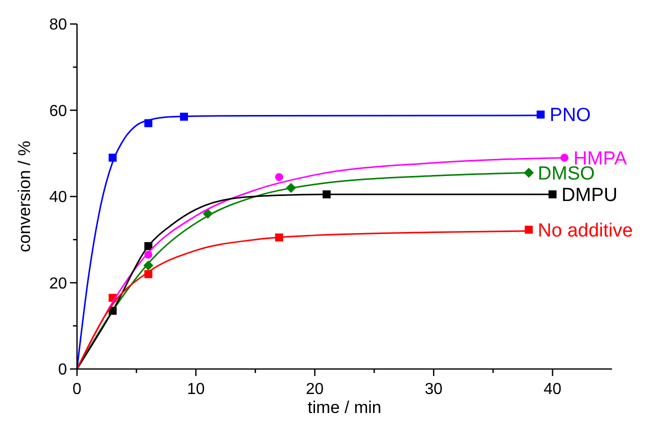  What do you see at coordinates (585, 231) in the screenshot?
I see `series-label: No additive` at bounding box center [585, 231].